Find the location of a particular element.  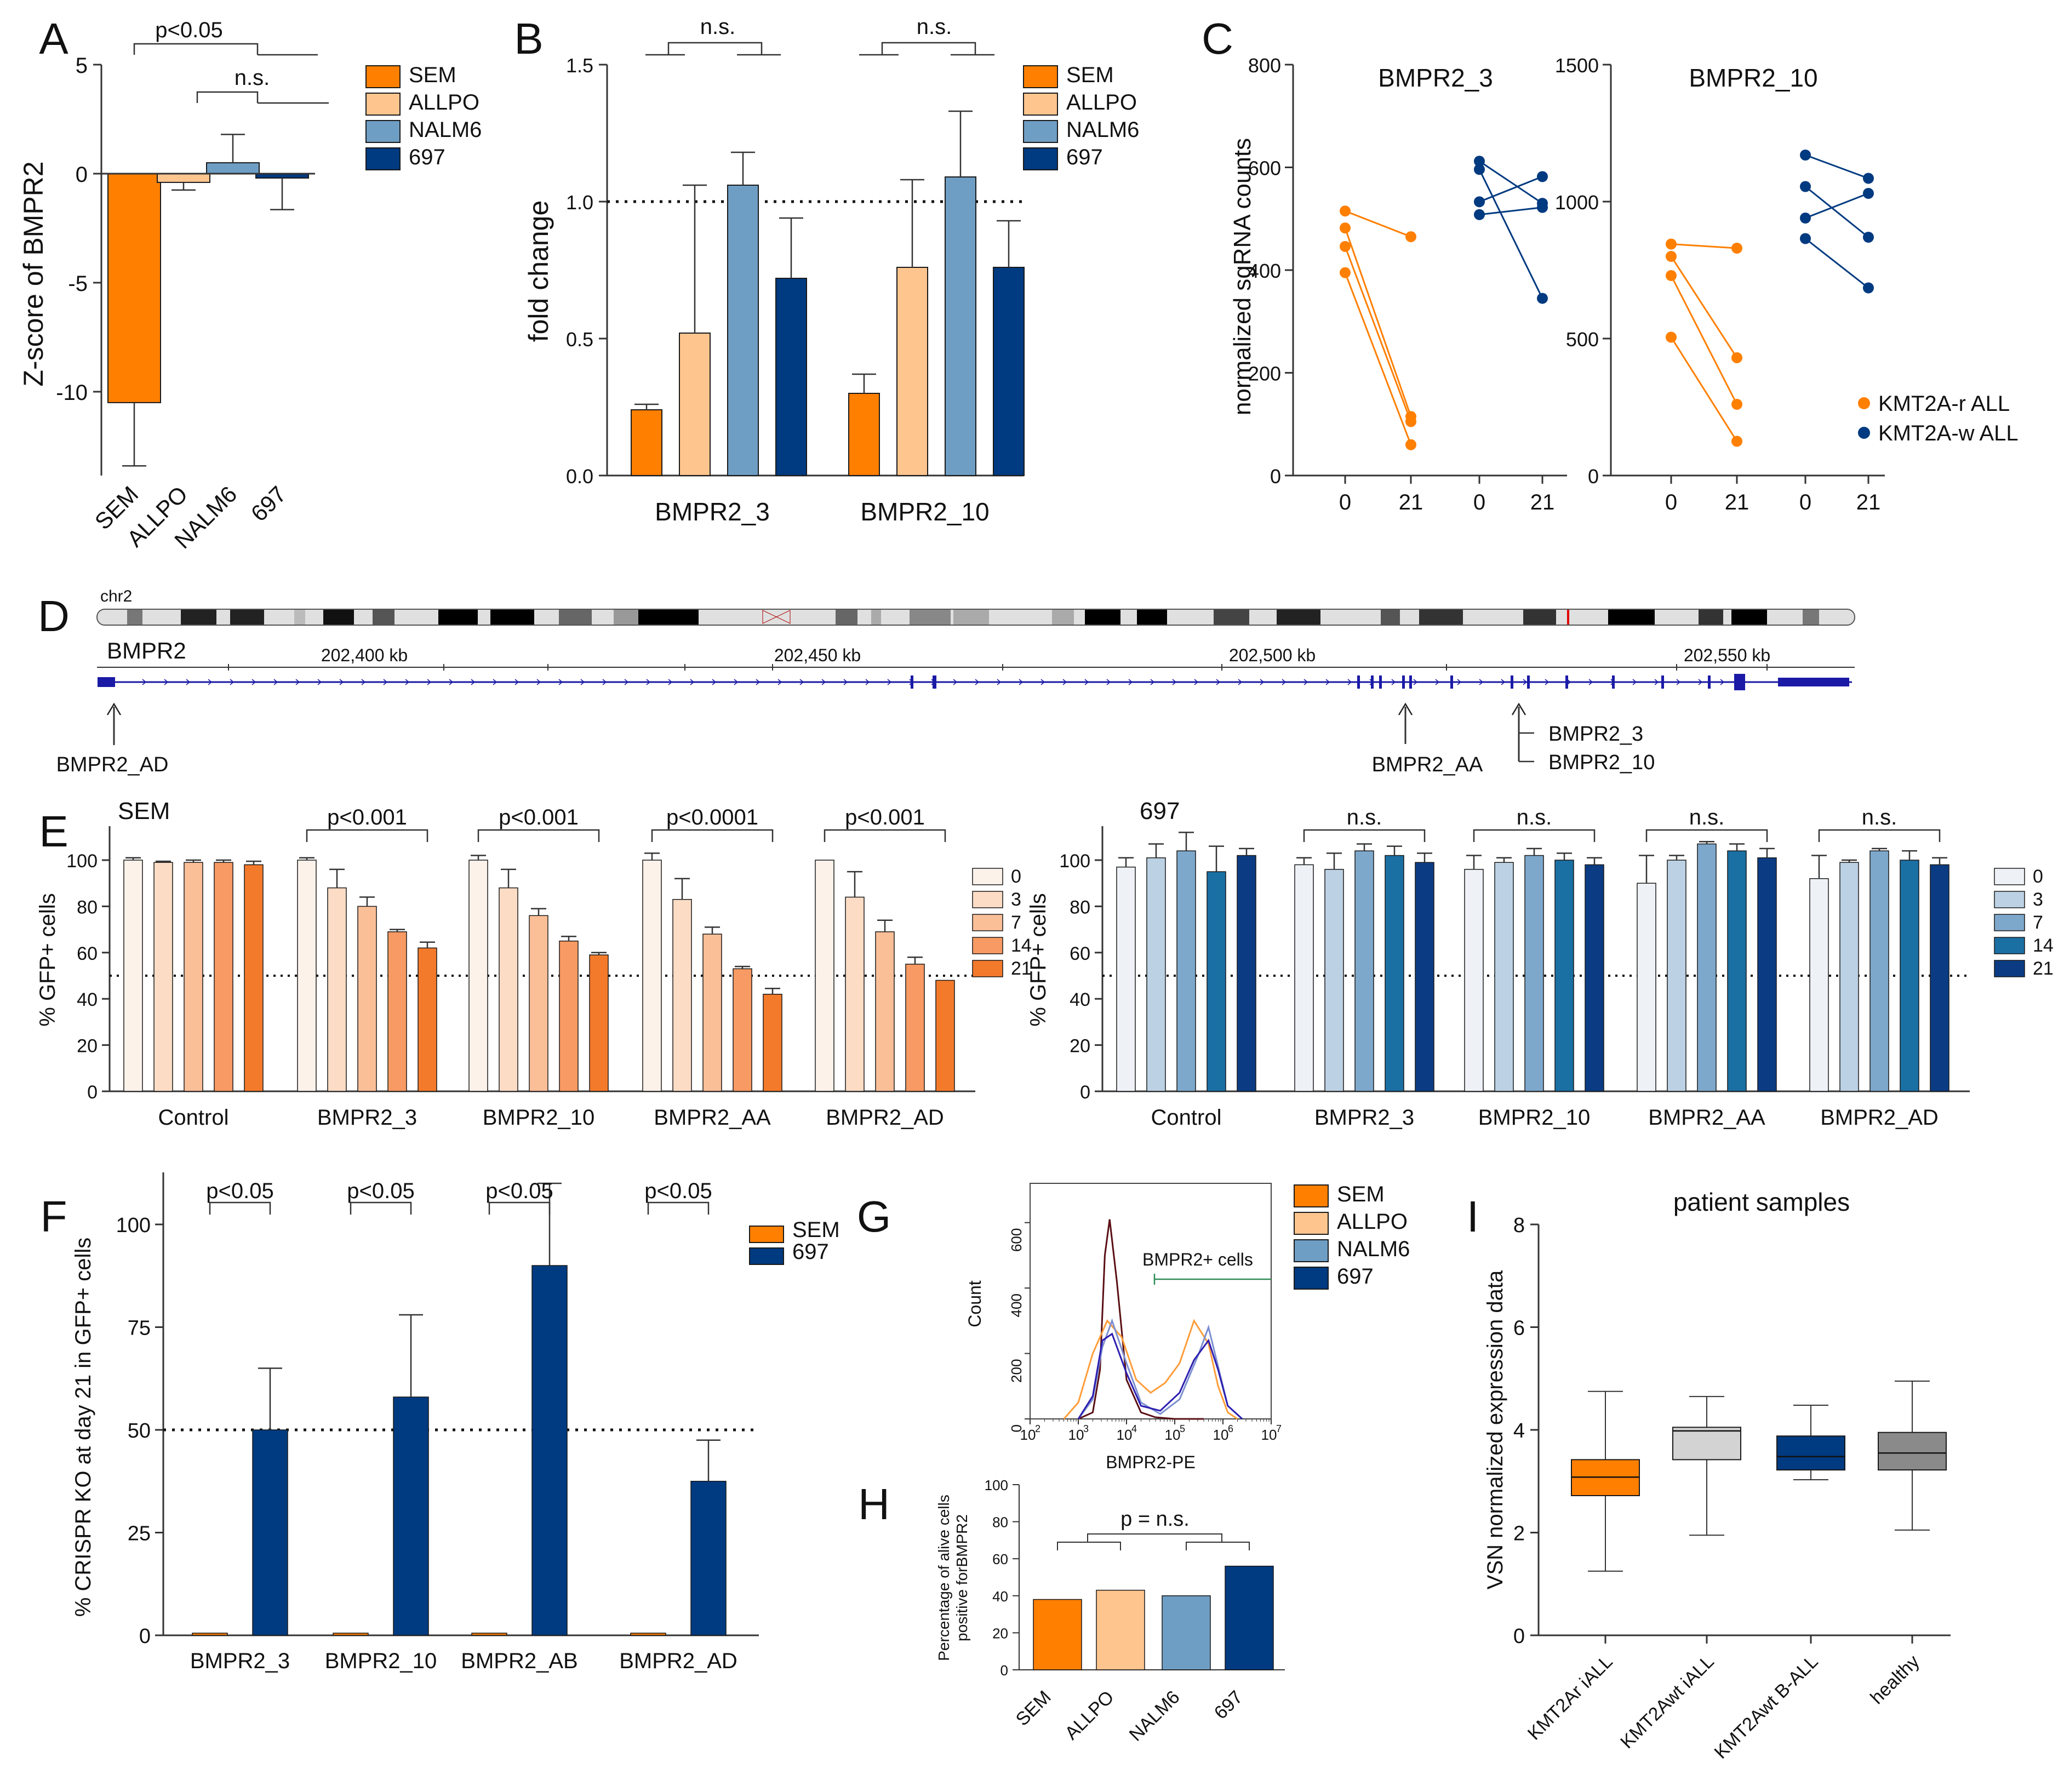

panelG-xlabel: BMPR2-PE is located at coordinates (1151, 1462).